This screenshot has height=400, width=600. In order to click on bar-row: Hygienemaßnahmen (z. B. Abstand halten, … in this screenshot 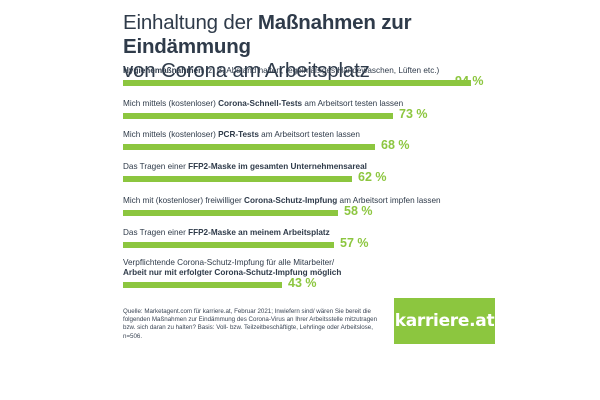, I will do `click(308, 77)`.